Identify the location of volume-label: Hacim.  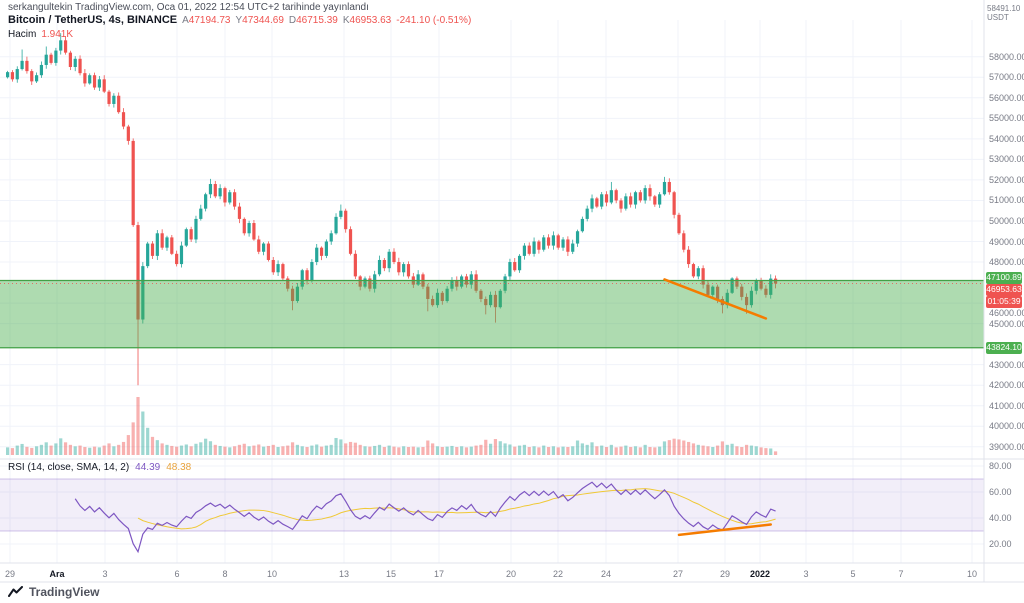
(22, 34).